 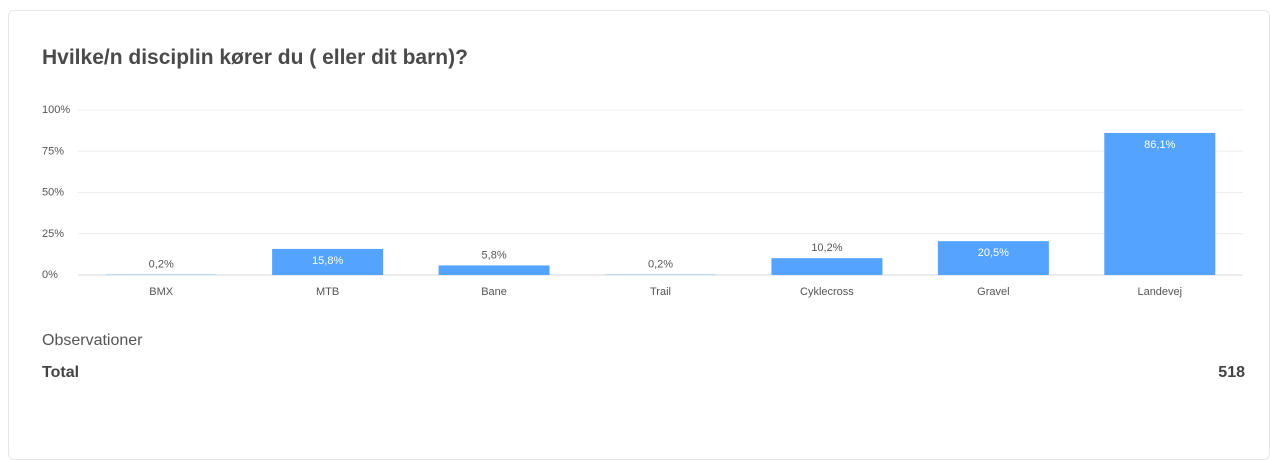 What do you see at coordinates (826, 248) in the screenshot?
I see `bar-value-label: 10,2%` at bounding box center [826, 248].